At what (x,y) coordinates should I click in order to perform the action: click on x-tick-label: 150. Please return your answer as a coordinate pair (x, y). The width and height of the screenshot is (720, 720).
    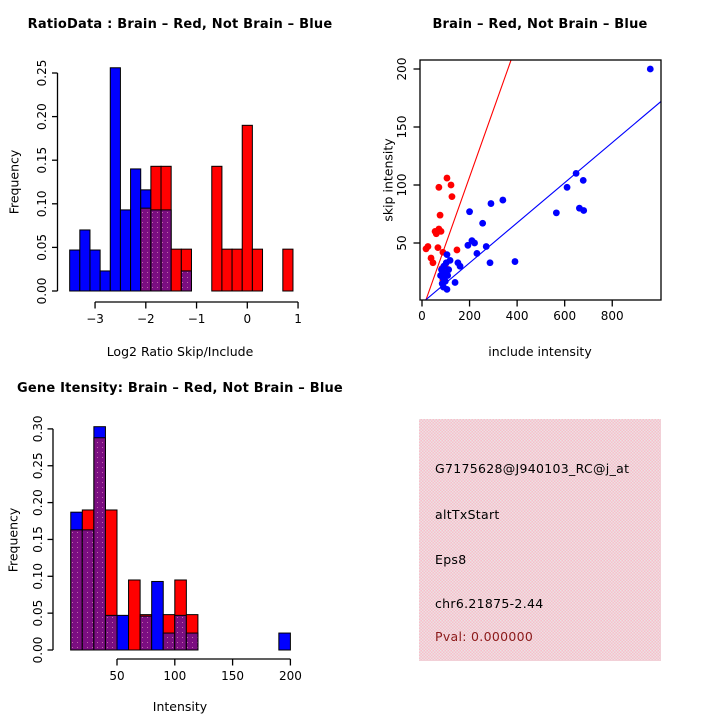
    Looking at the image, I should click on (232, 676).